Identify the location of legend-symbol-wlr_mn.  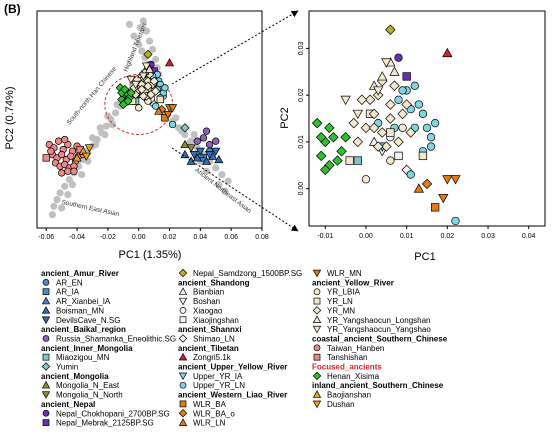
(317, 273).